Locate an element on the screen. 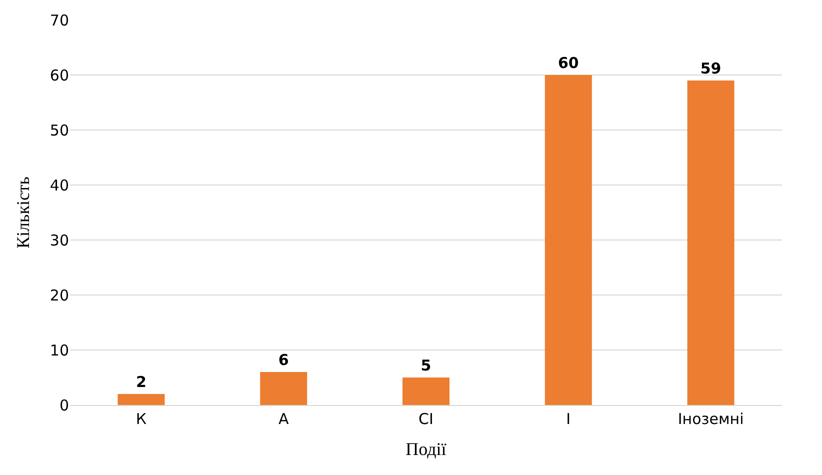 The height and width of the screenshot is (475, 822). data-label: 6 is located at coordinates (283, 360).